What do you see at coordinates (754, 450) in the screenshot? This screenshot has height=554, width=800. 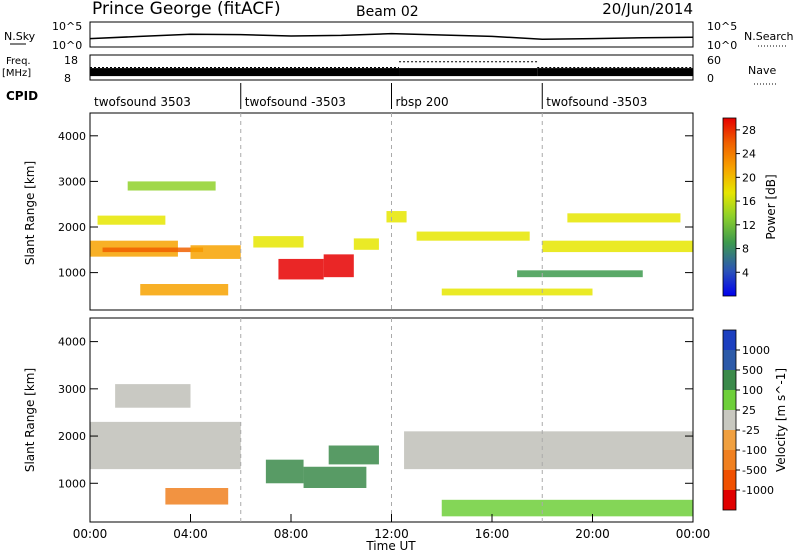 I see `velocity-colorbar-tick-label: -100` at bounding box center [754, 450].